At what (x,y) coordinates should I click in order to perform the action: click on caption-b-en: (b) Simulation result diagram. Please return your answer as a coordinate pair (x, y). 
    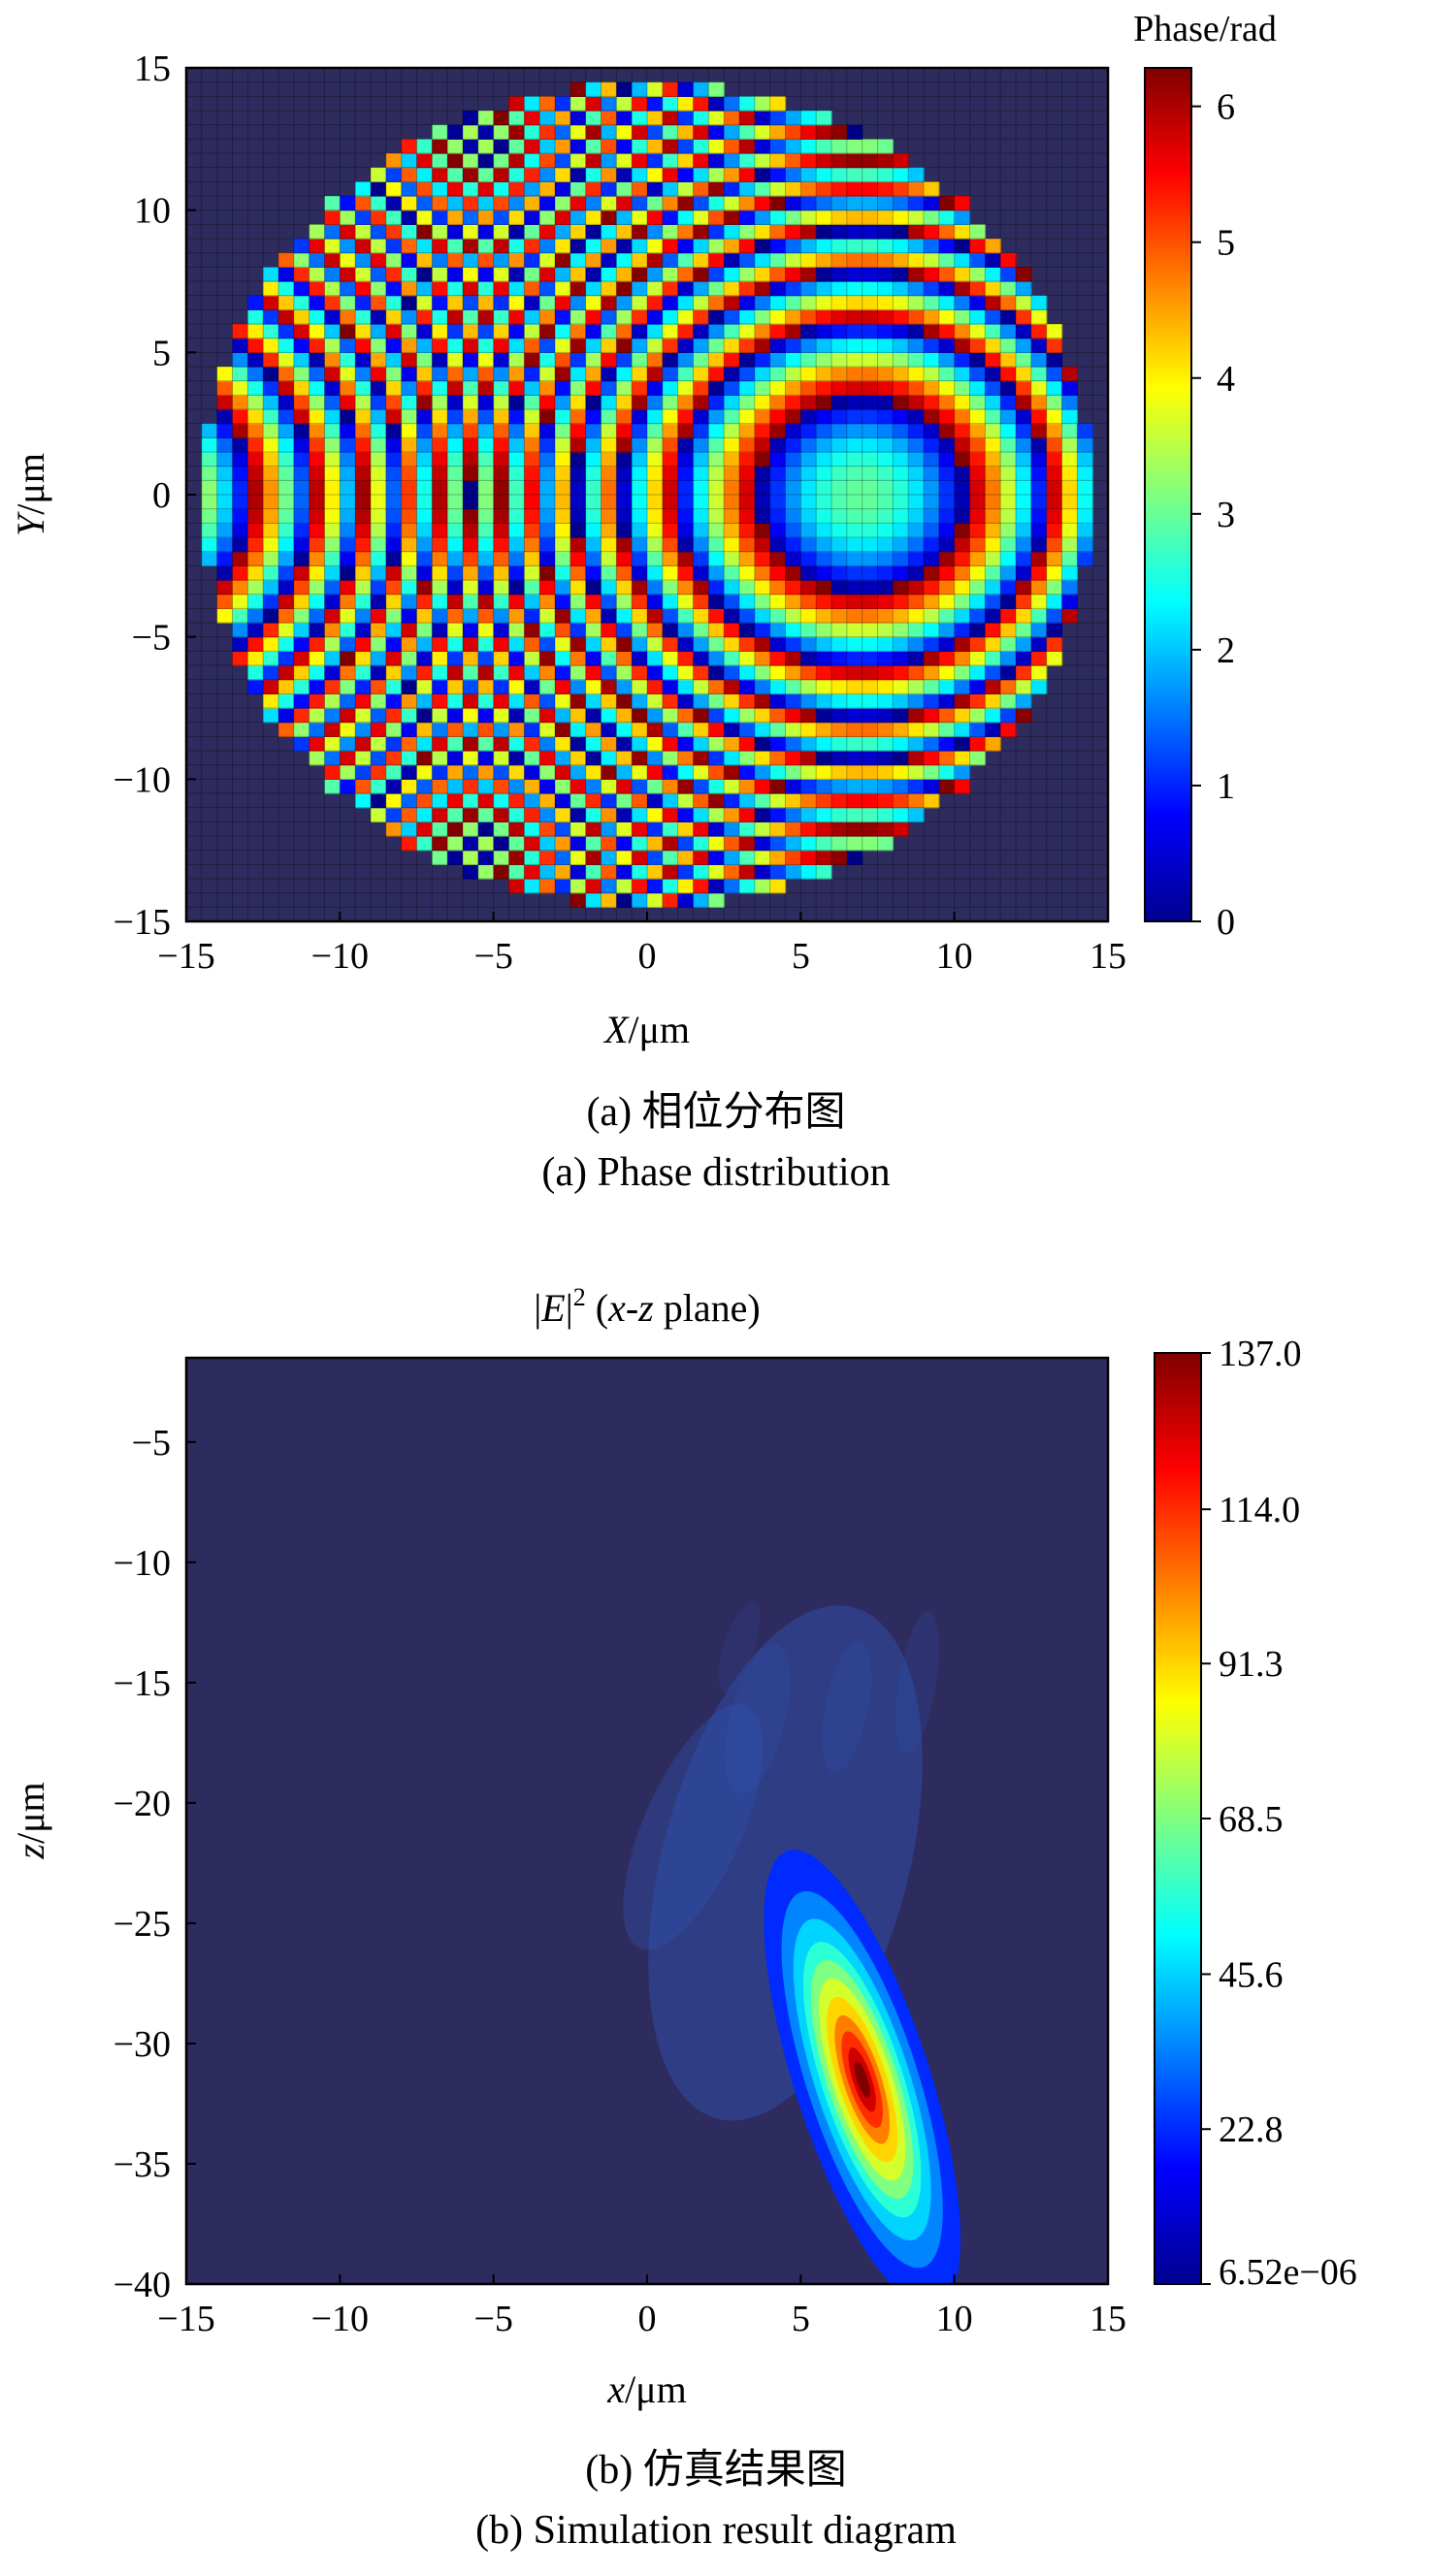
    Looking at the image, I should click on (716, 2530).